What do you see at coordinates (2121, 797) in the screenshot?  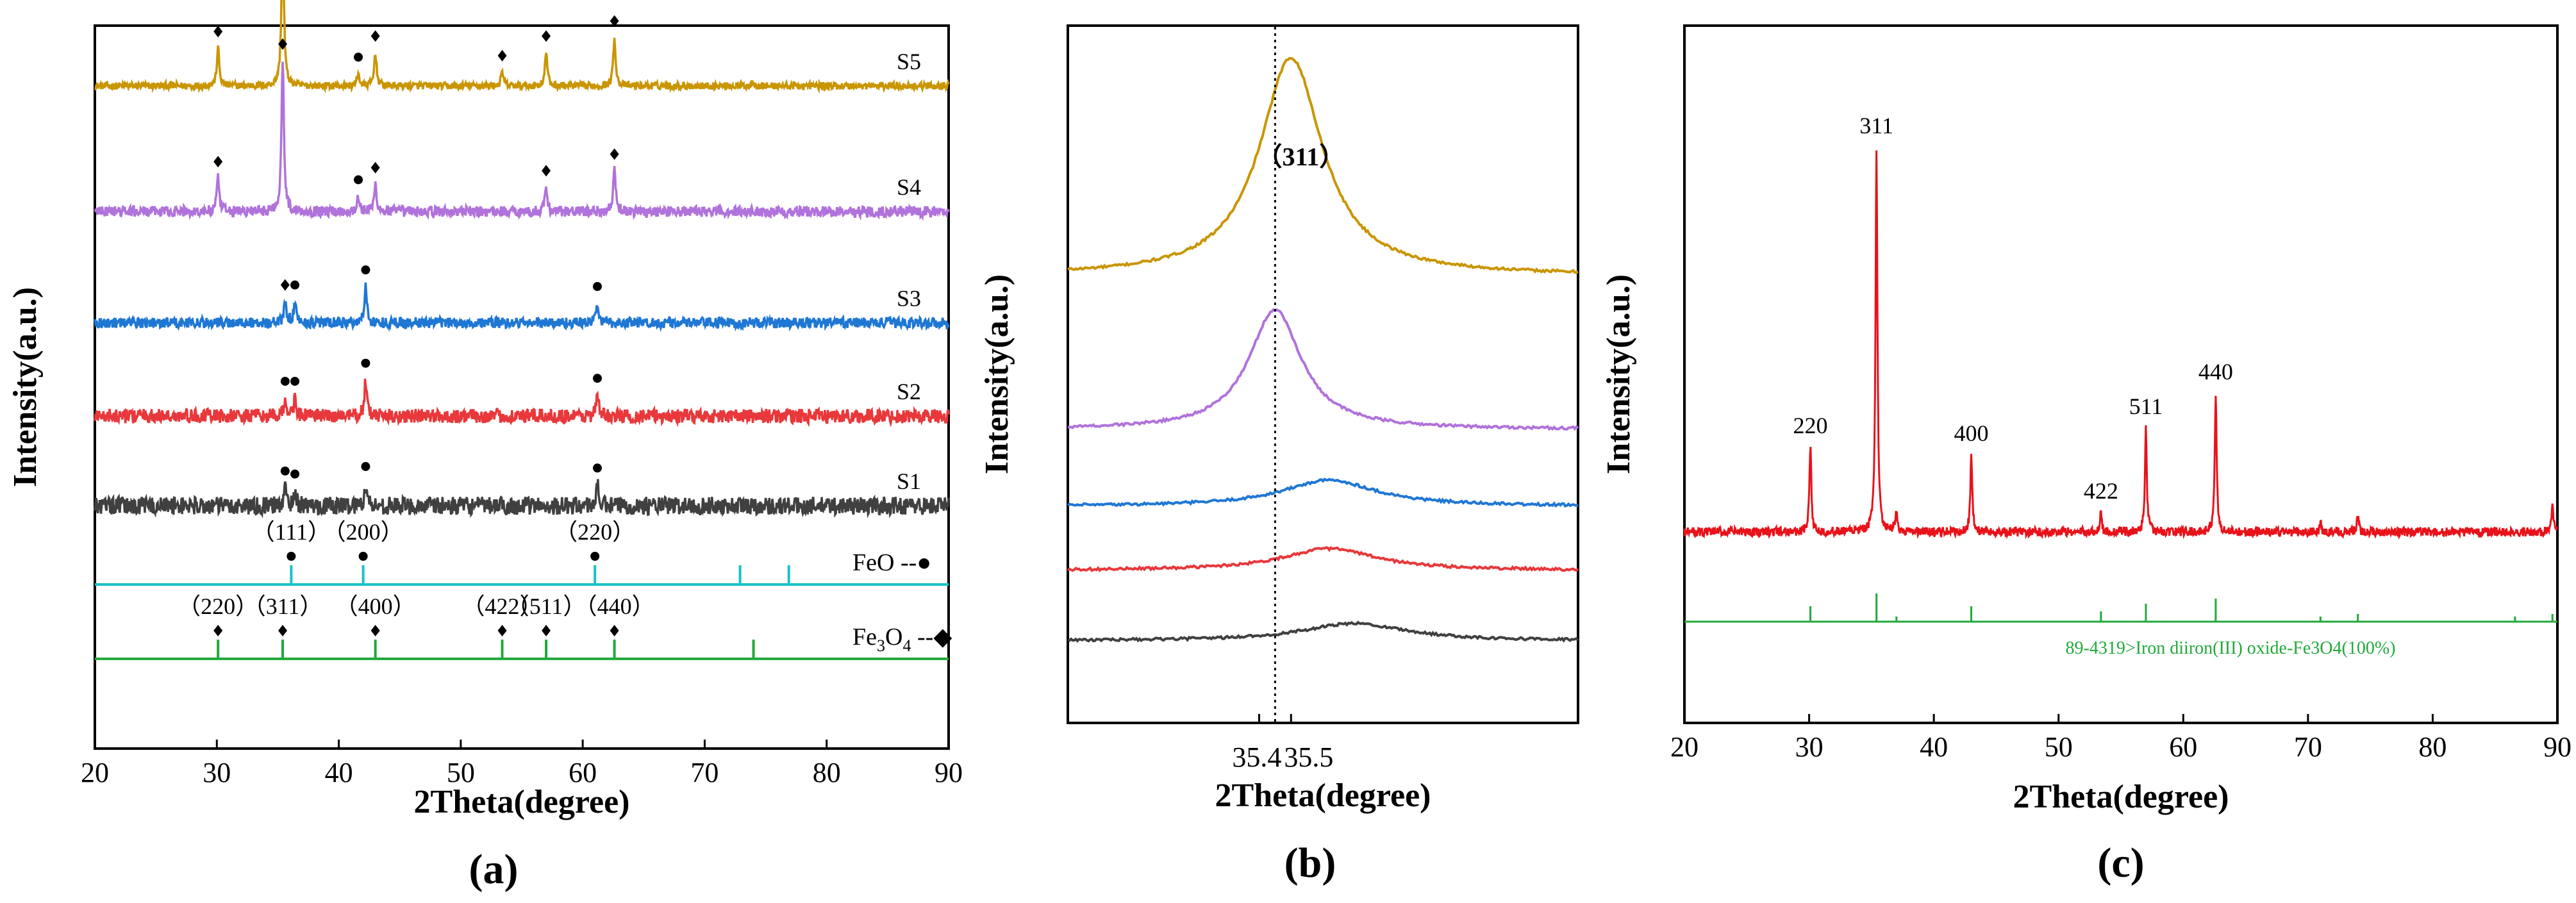 I see `panel-c-xlabel: 2Theta(degree)` at bounding box center [2121, 797].